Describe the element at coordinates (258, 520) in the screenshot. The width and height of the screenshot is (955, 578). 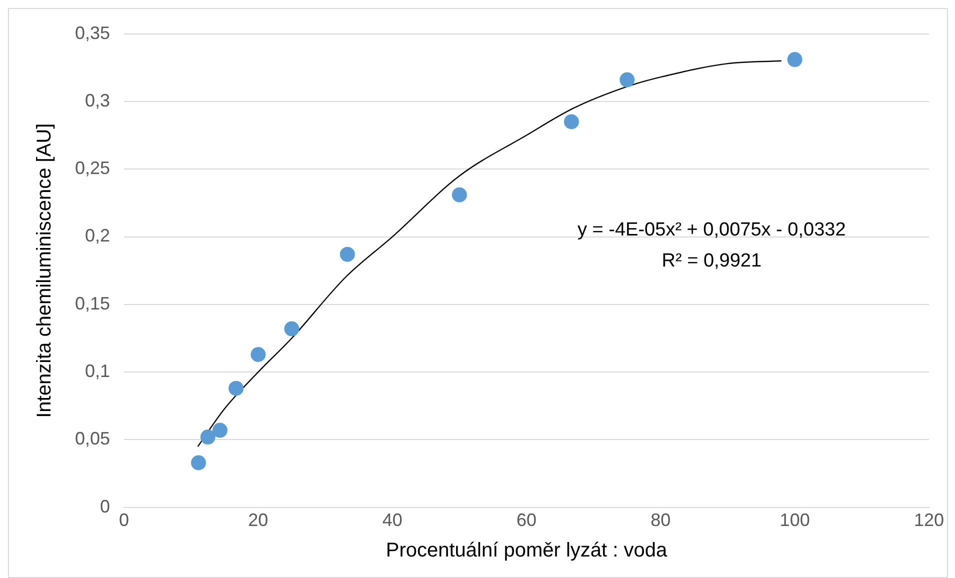
I see `x-tick-label: 20` at that location.